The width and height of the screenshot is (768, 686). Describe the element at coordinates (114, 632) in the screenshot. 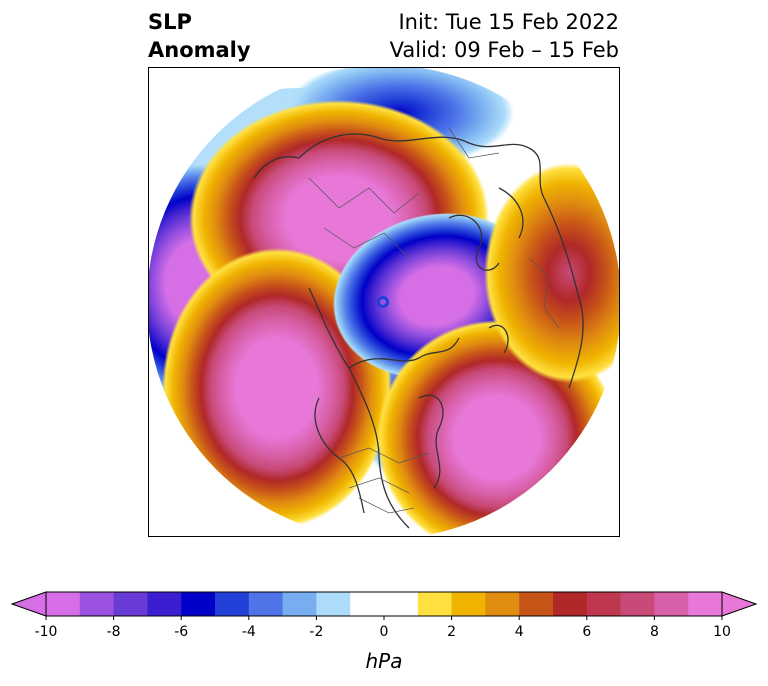

I see `colorbar-tick-label: -8` at that location.